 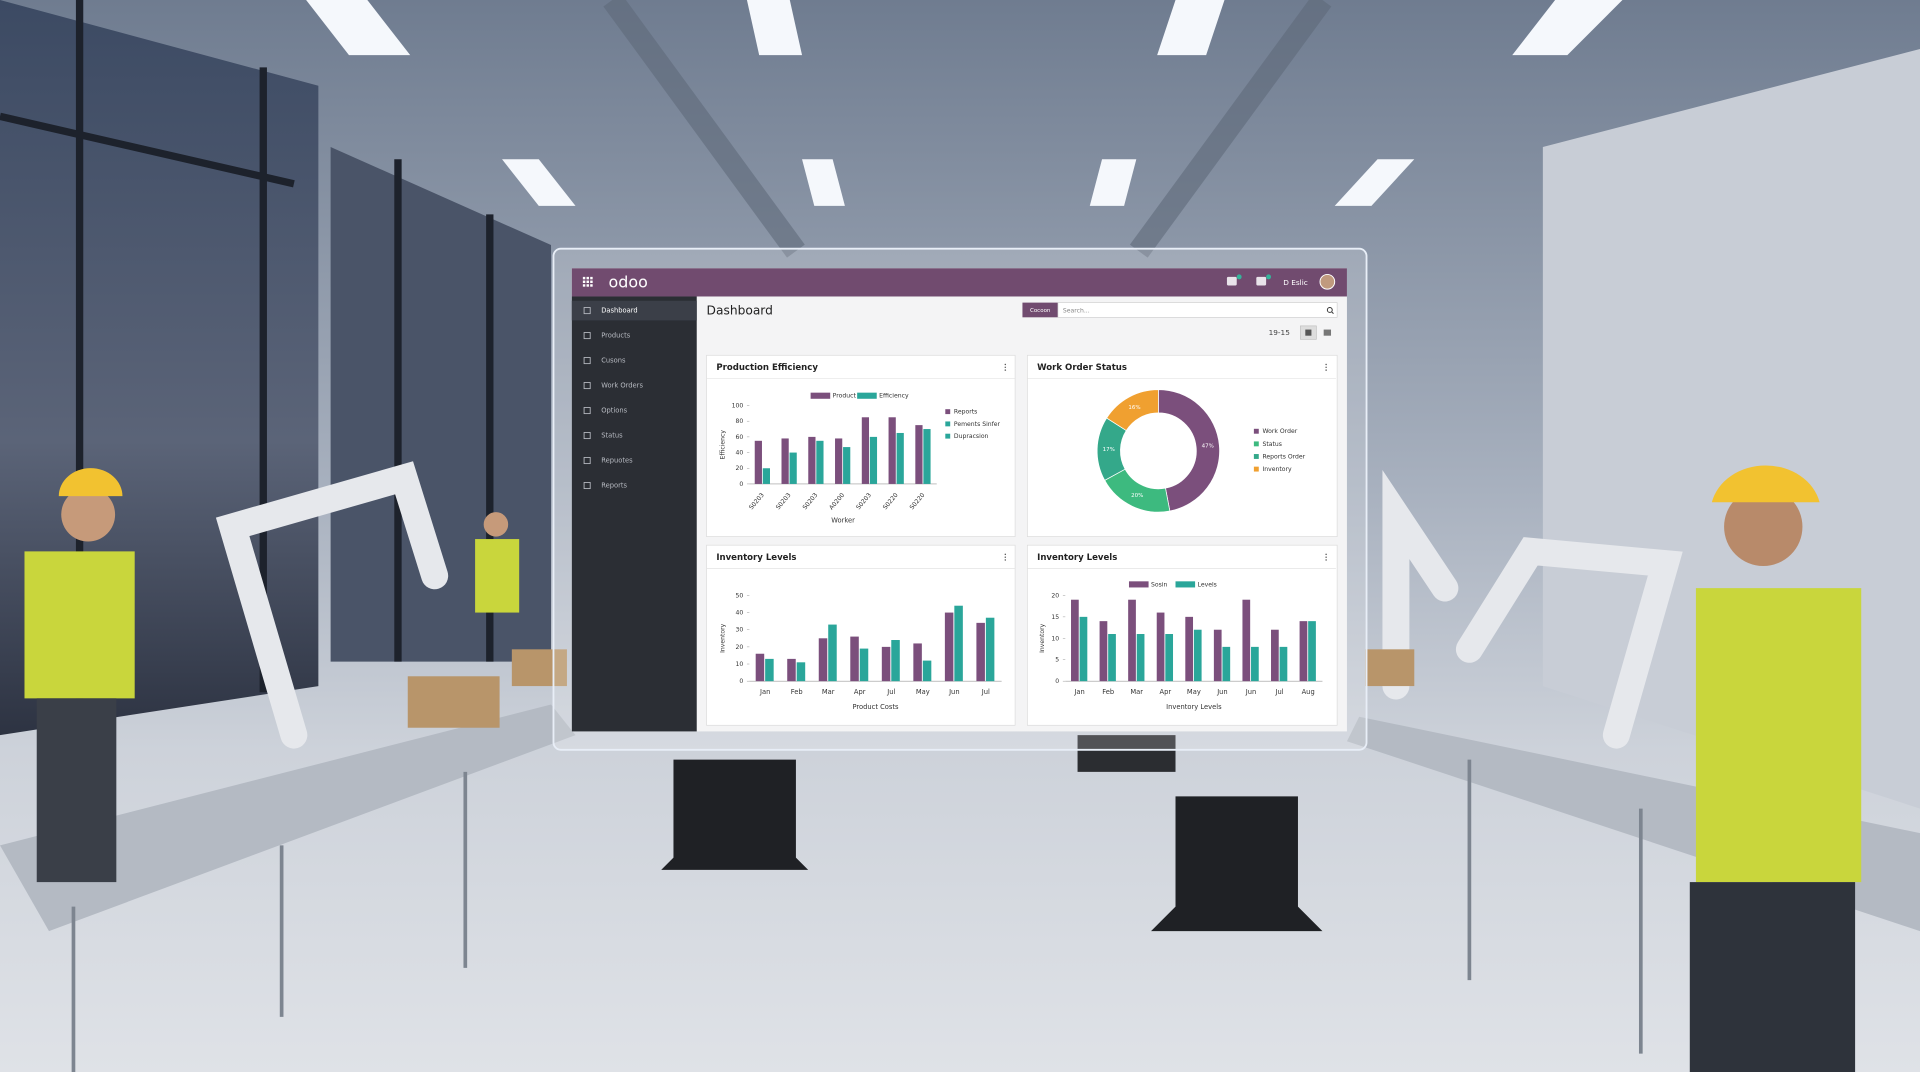 I want to click on x-axis-label: Worker, so click(x=843, y=521).